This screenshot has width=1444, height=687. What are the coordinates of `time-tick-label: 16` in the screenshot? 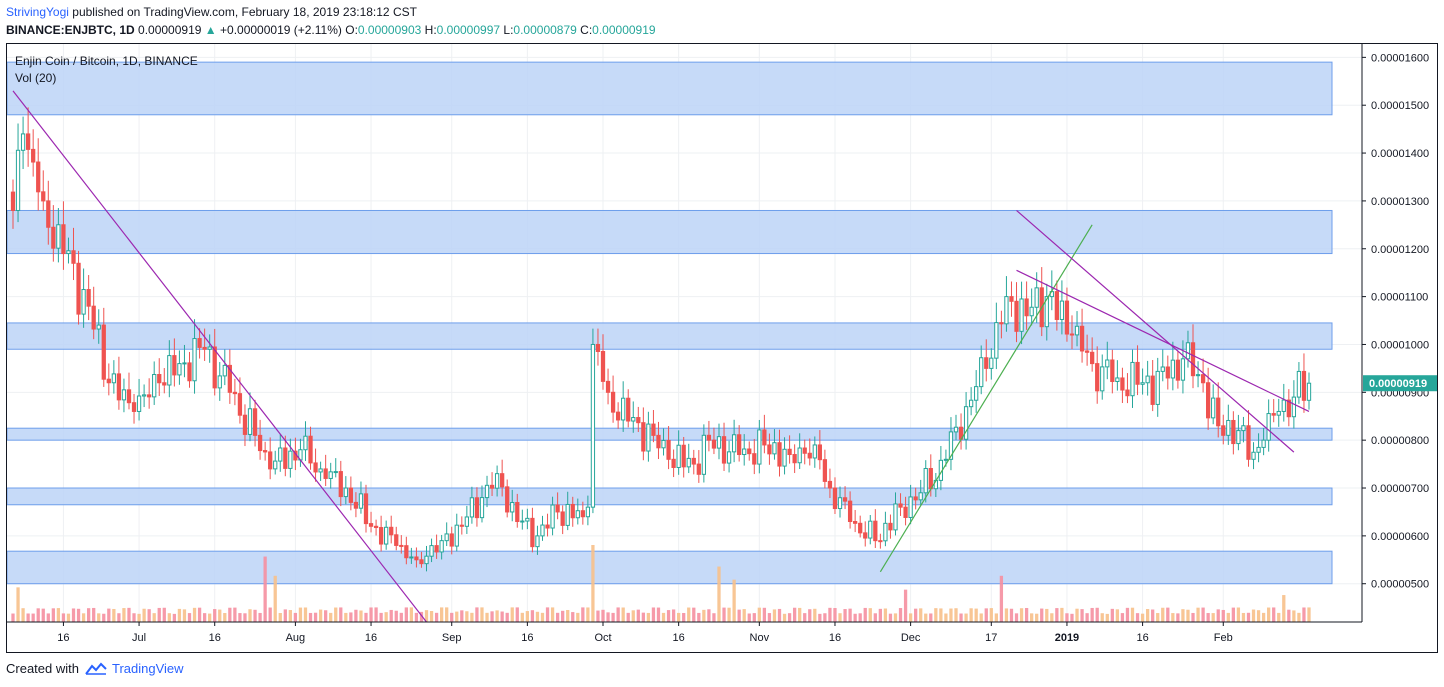 It's located at (1142, 638).